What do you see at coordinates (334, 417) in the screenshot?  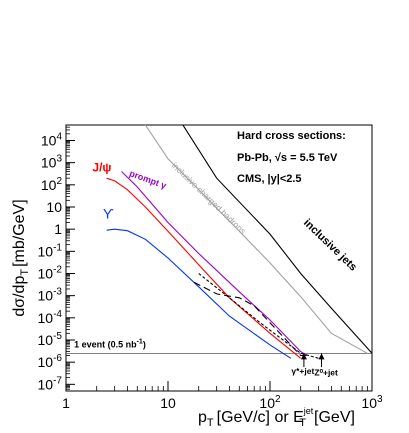 I see `x-axis-label-tail: [GeV]` at bounding box center [334, 417].